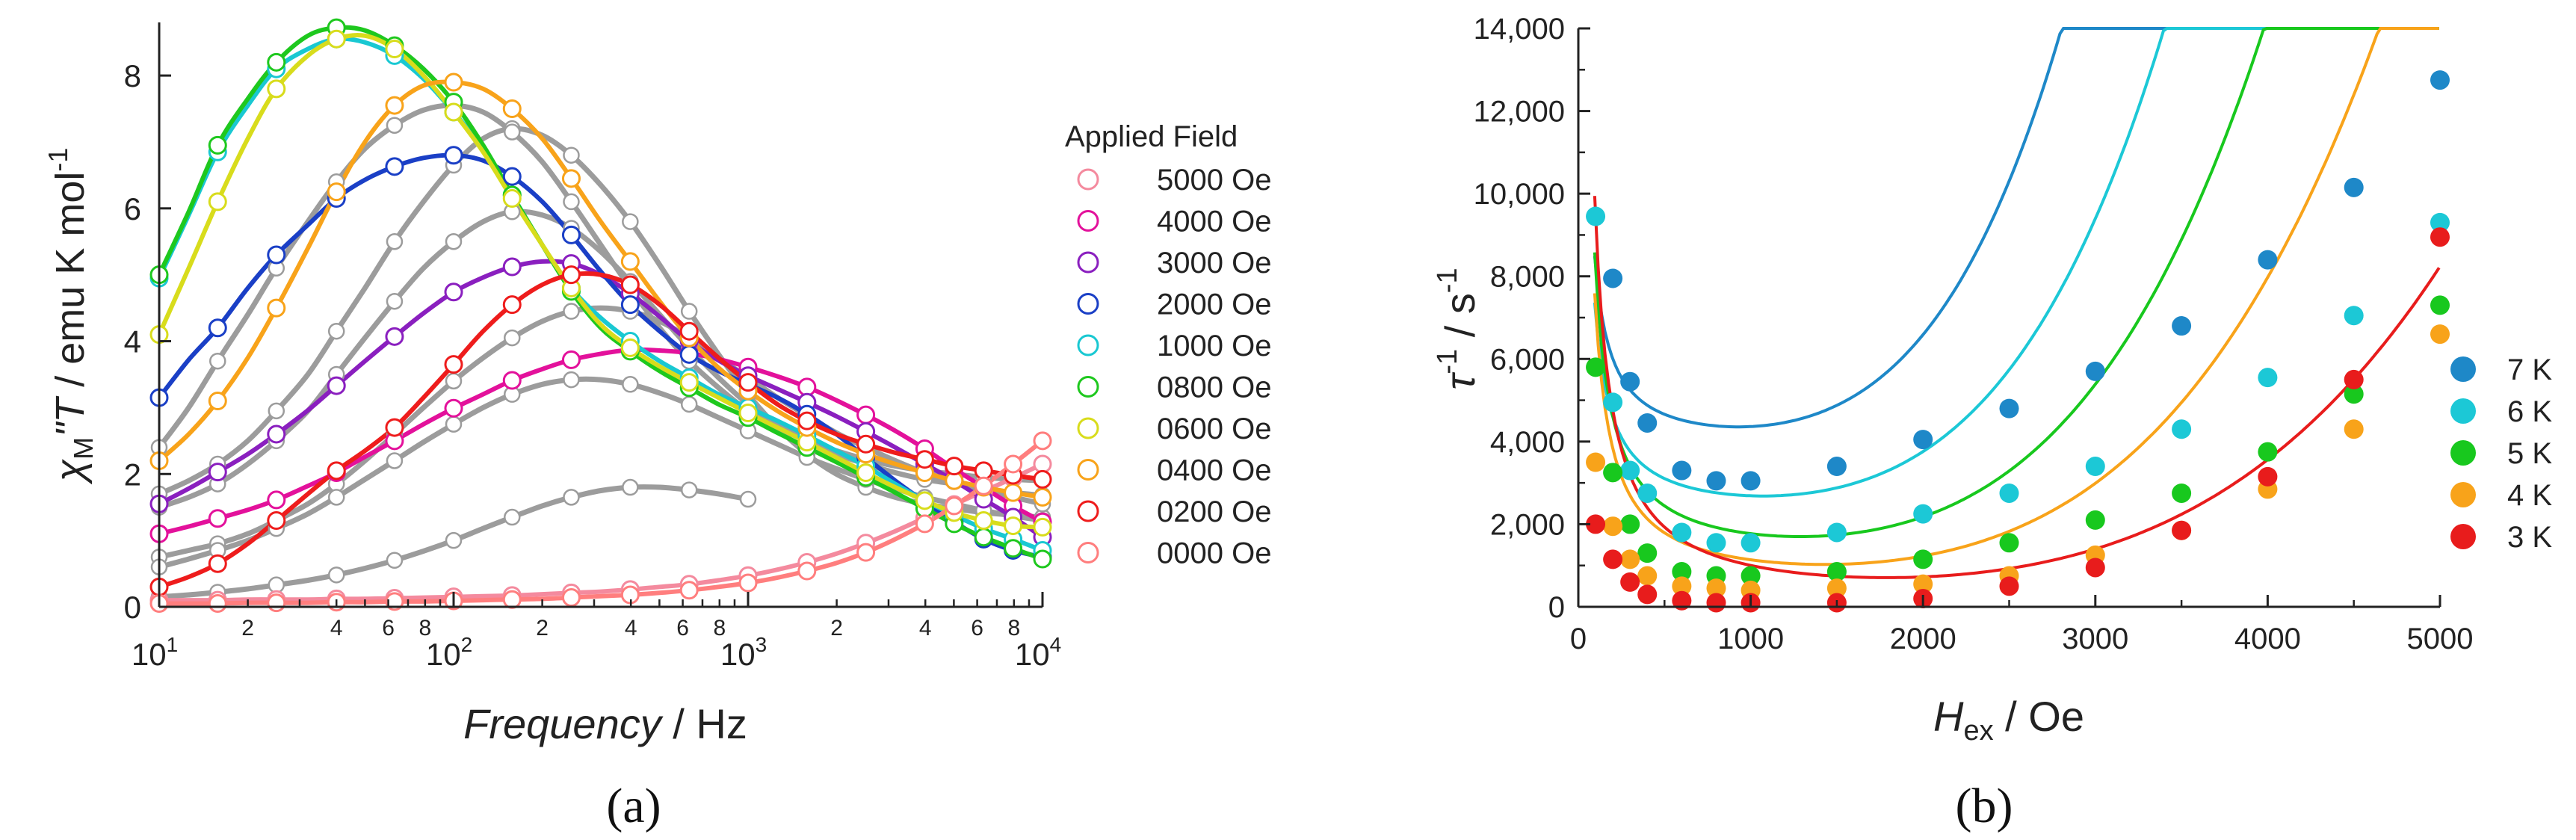 Image resolution: width=2576 pixels, height=840 pixels. I want to click on panel-b-xtick-label: 1000, so click(1751, 639).